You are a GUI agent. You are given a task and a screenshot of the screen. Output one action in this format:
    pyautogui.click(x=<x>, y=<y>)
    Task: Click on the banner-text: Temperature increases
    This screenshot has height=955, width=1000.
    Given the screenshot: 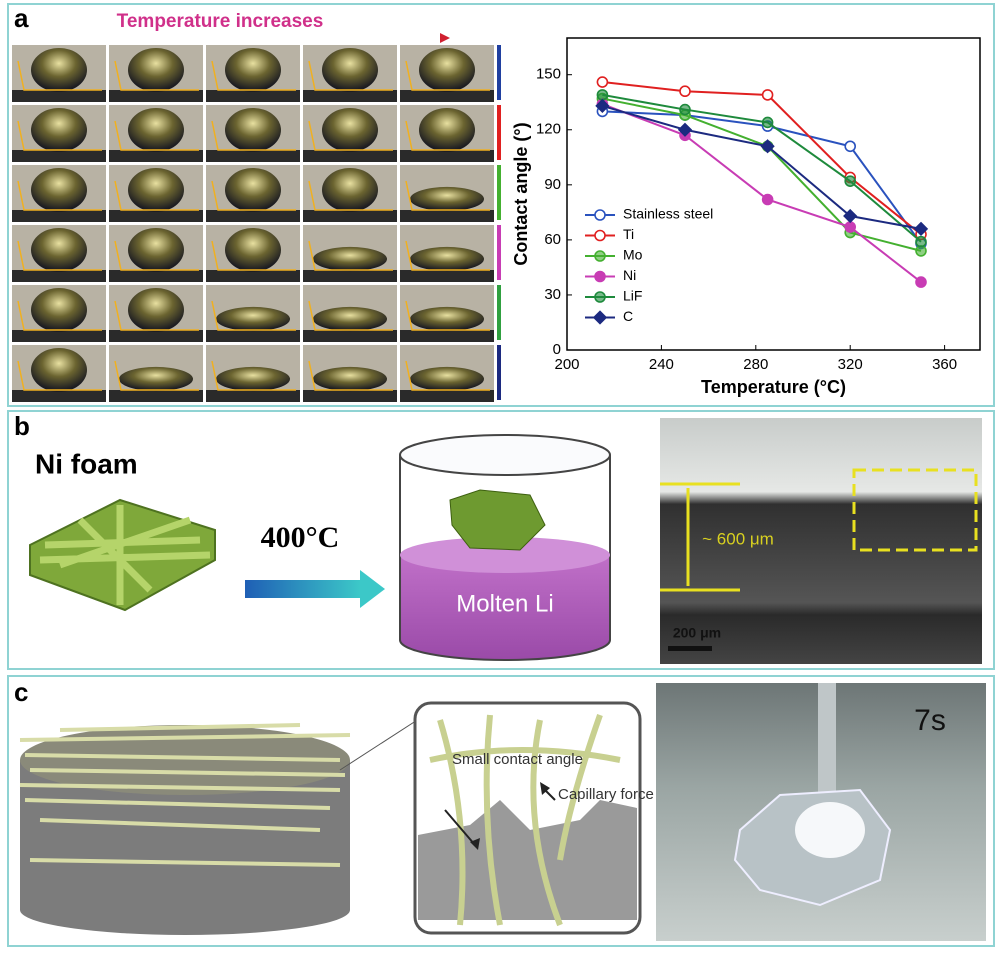 What is the action you would take?
    pyautogui.click(x=220, y=21)
    